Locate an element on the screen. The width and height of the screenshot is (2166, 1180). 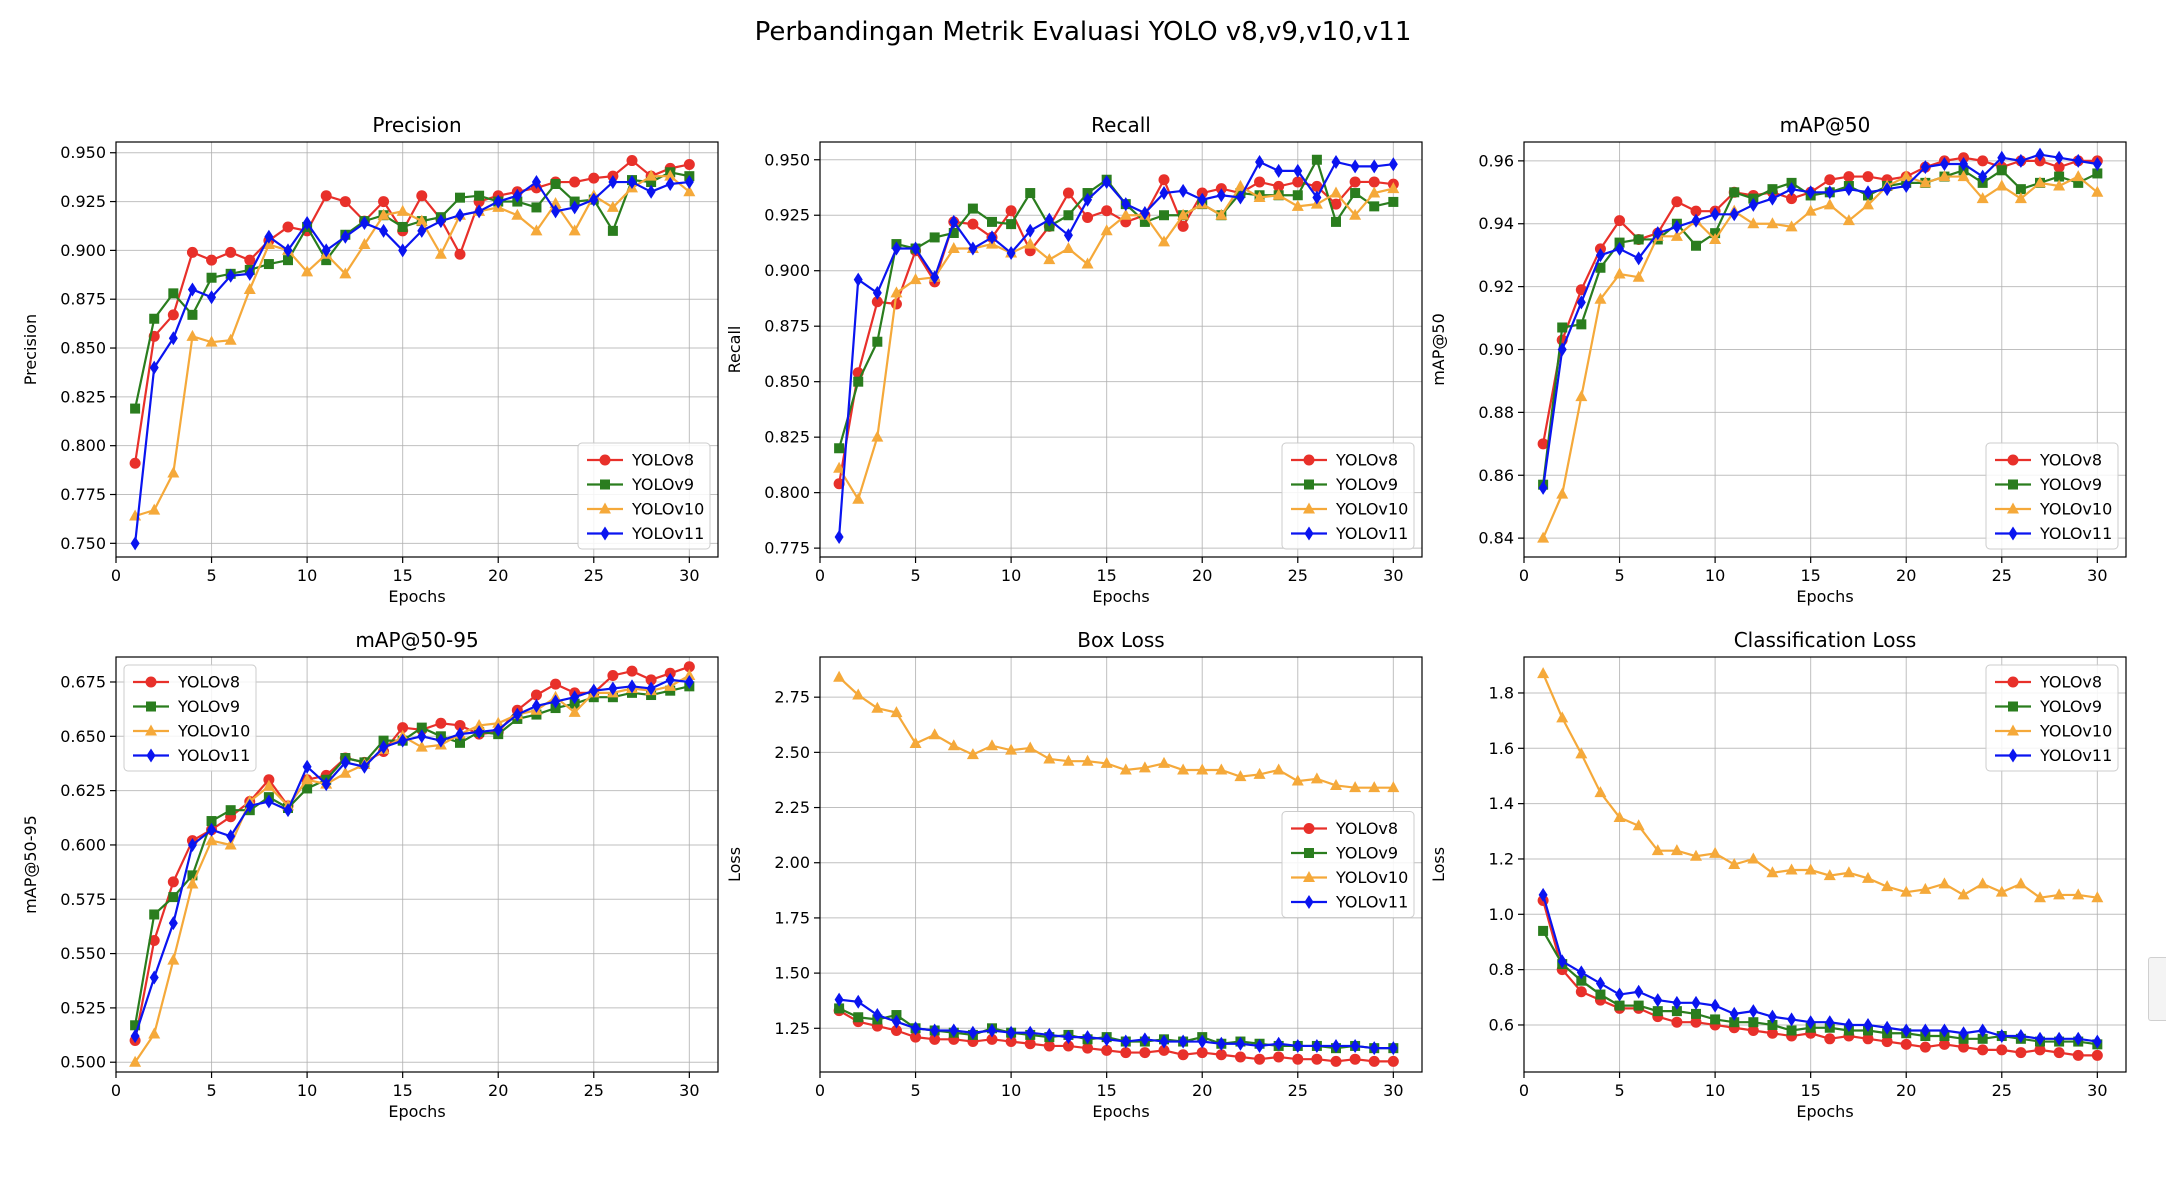
y-tick-label: 0.850 is located at coordinates (787, 381).